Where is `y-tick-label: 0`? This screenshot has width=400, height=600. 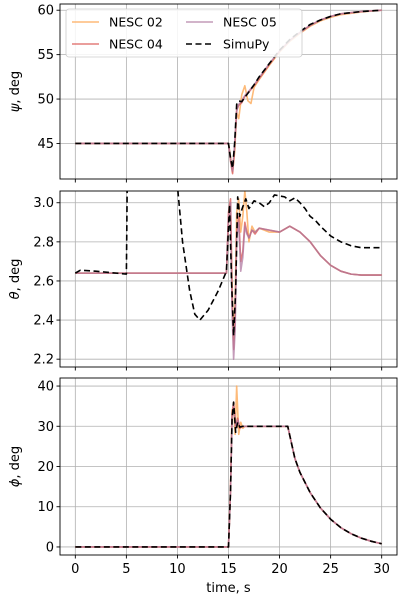 y-tick-label: 0 is located at coordinates (50, 547).